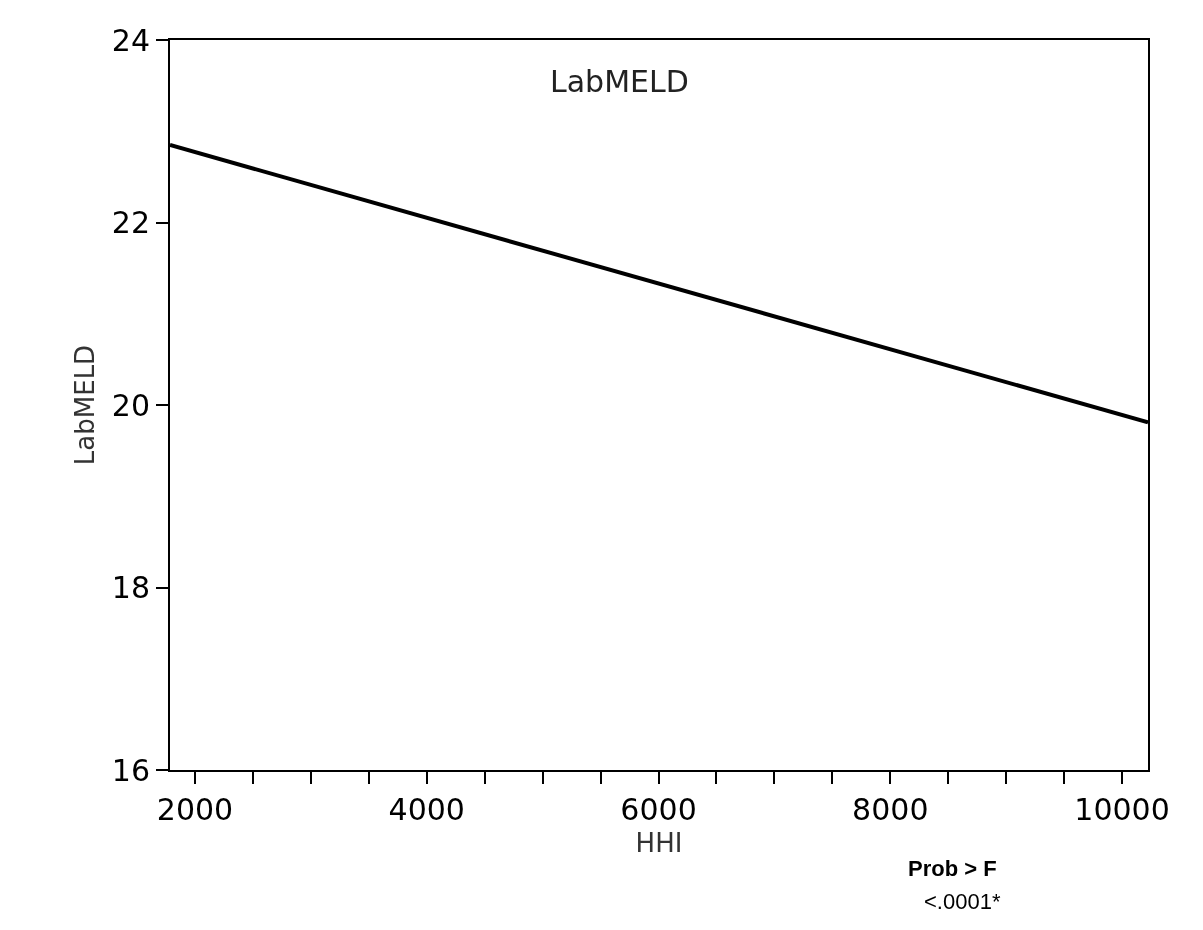  Describe the element at coordinates (195, 809) in the screenshot. I see `x-tick-label: 2000` at that location.